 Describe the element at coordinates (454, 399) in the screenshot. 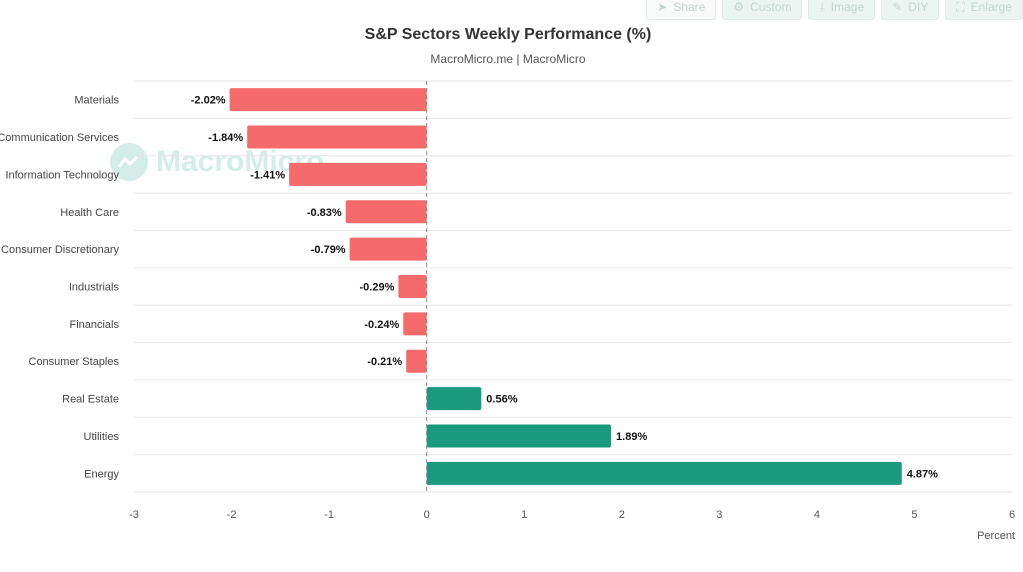

I see `bar-real-estate` at that location.